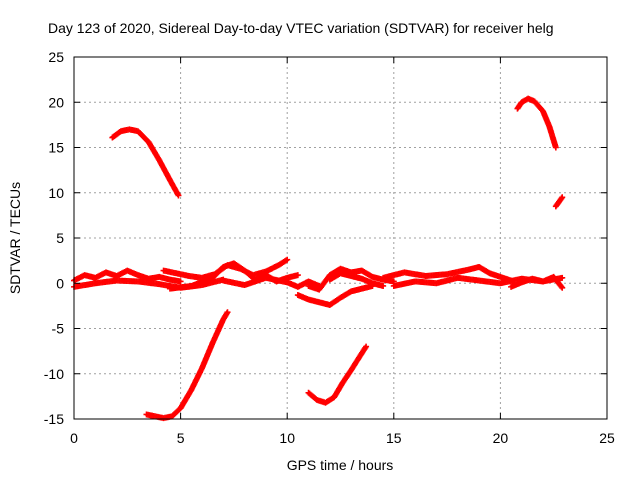  What do you see at coordinates (15, 238) in the screenshot?
I see `y-axis-label: SDTVAR / TECUs` at bounding box center [15, 238].